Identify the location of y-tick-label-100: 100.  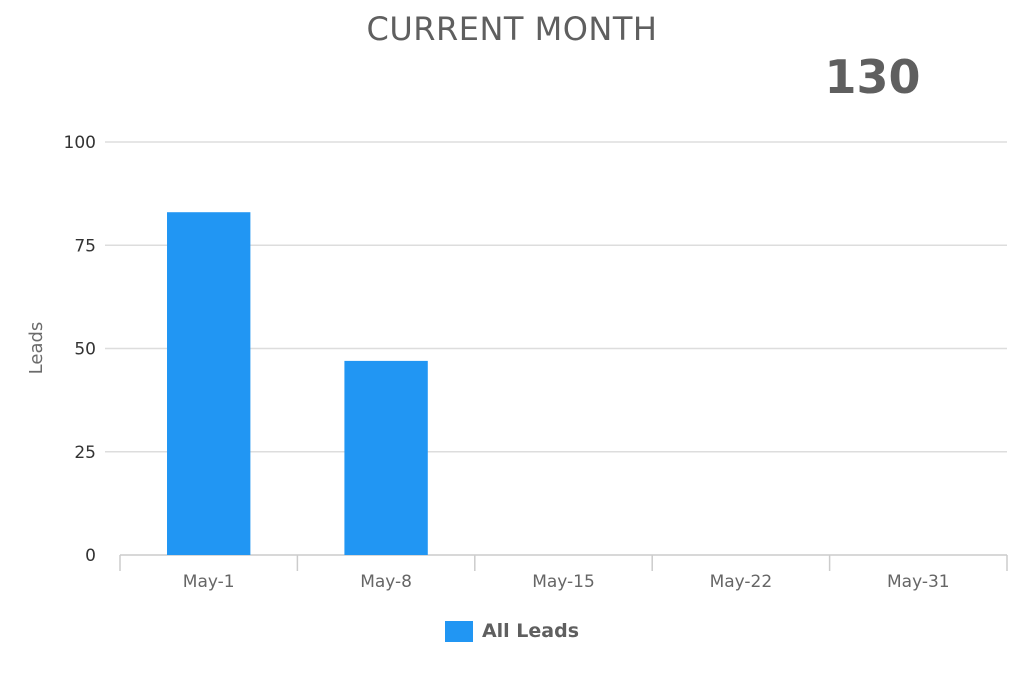
(80, 143).